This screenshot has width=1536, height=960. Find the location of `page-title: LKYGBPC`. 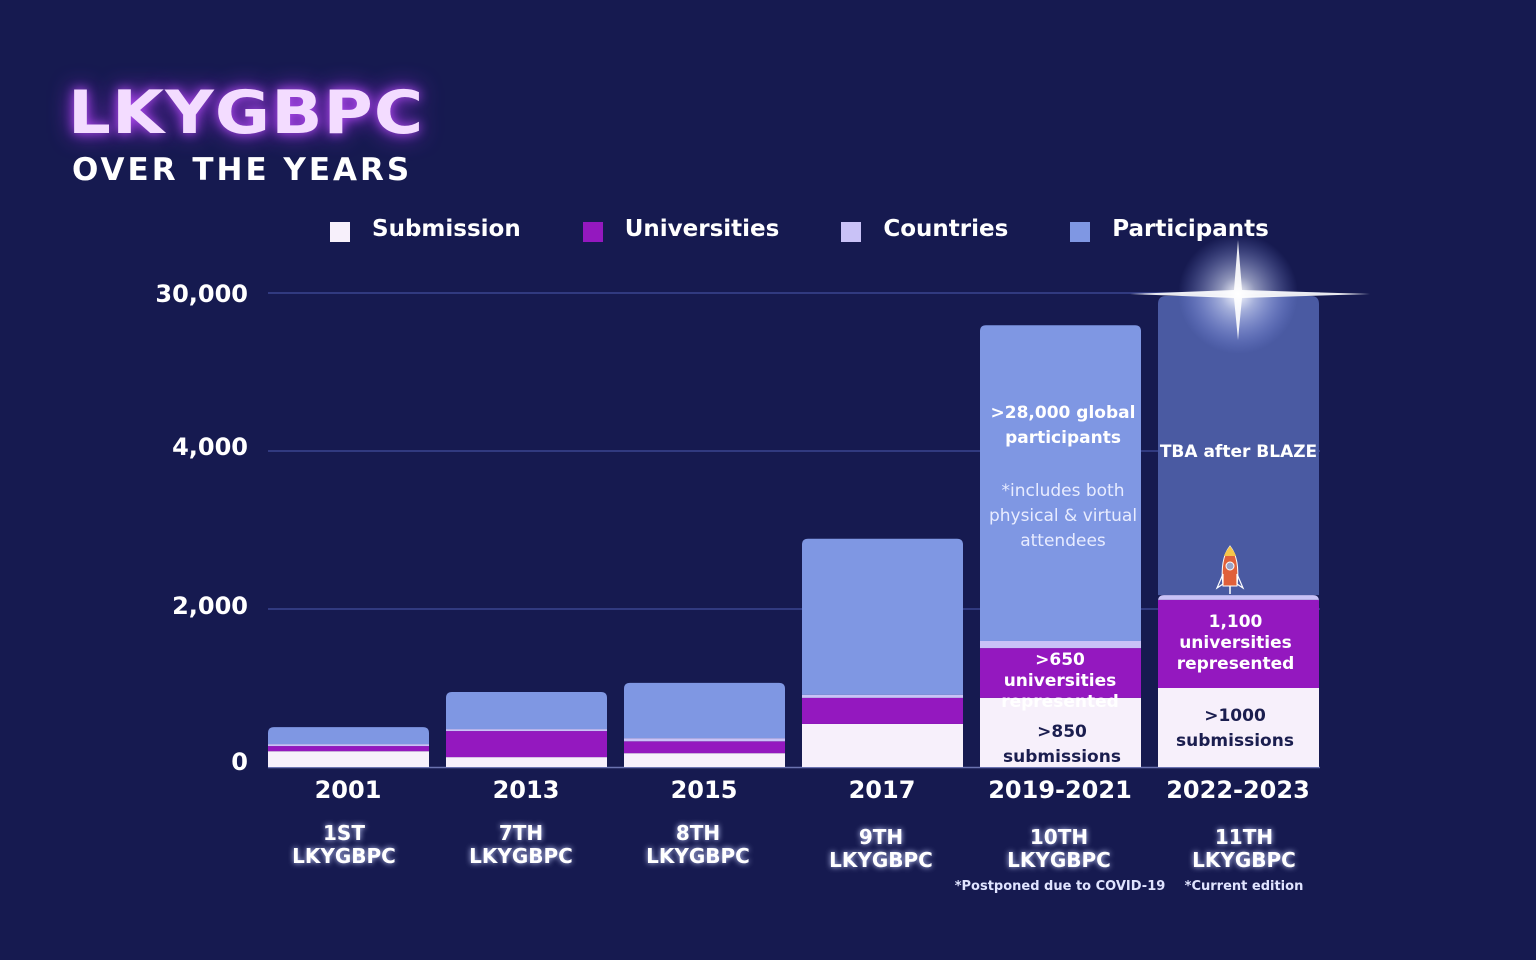

page-title: LKYGBPC is located at coordinates (246, 113).